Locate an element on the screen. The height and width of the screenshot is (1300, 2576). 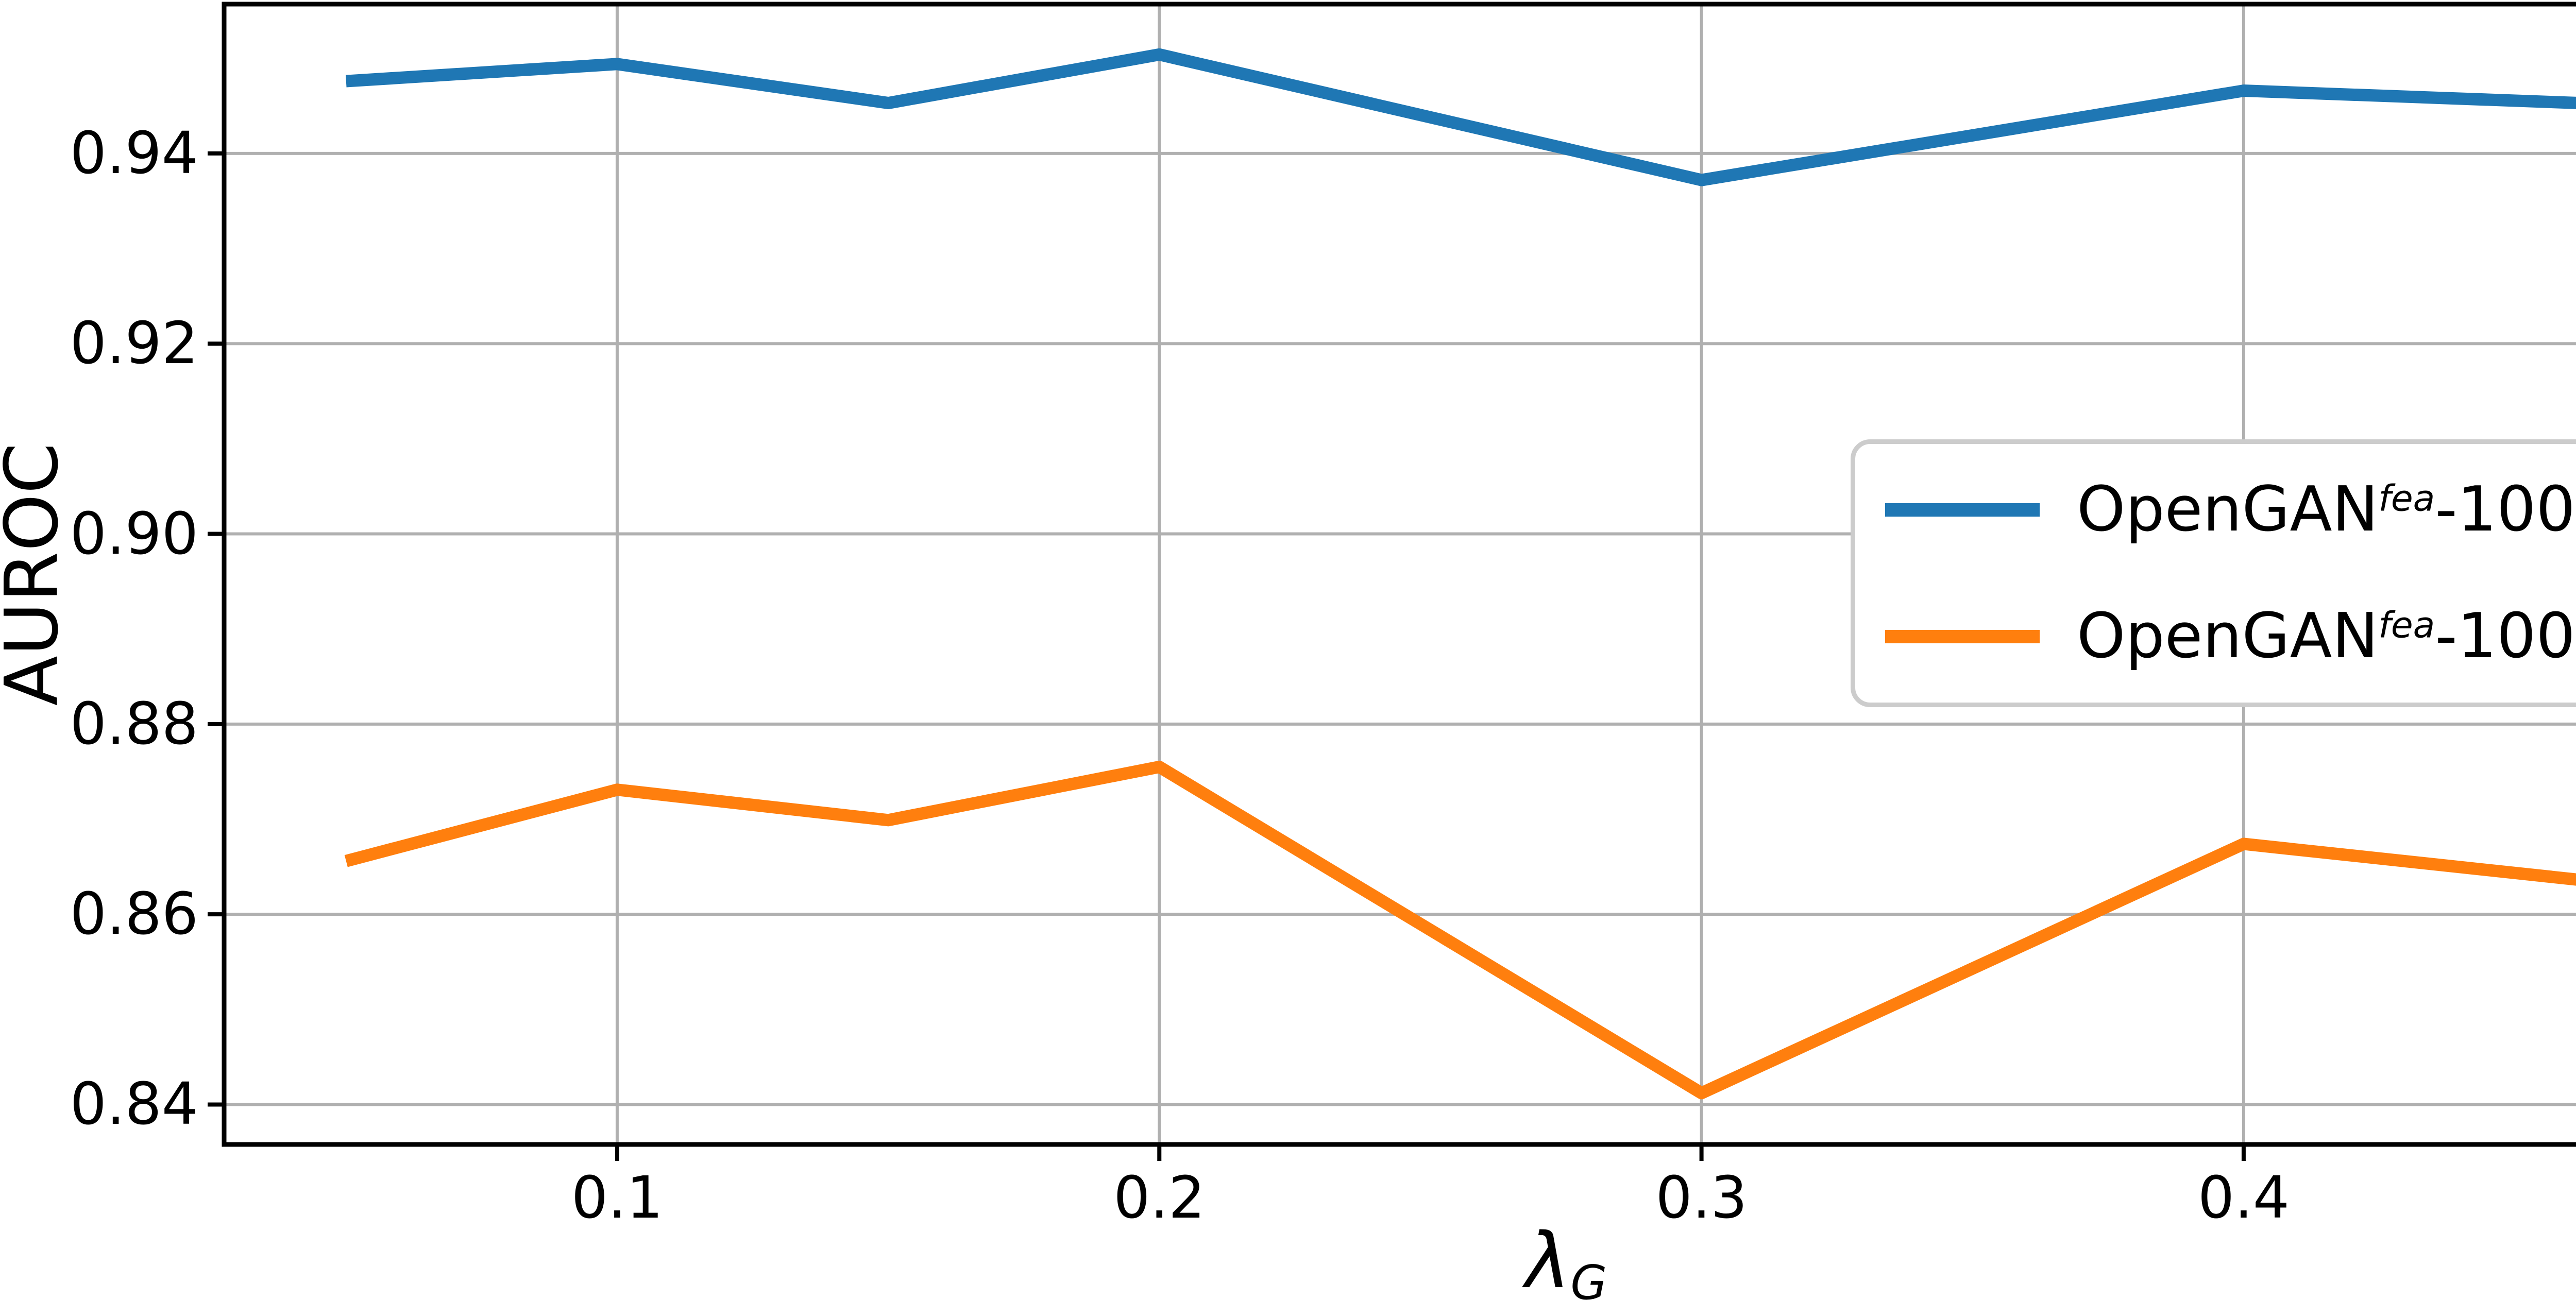
y-tick-label: 0.86 is located at coordinates (134, 914).